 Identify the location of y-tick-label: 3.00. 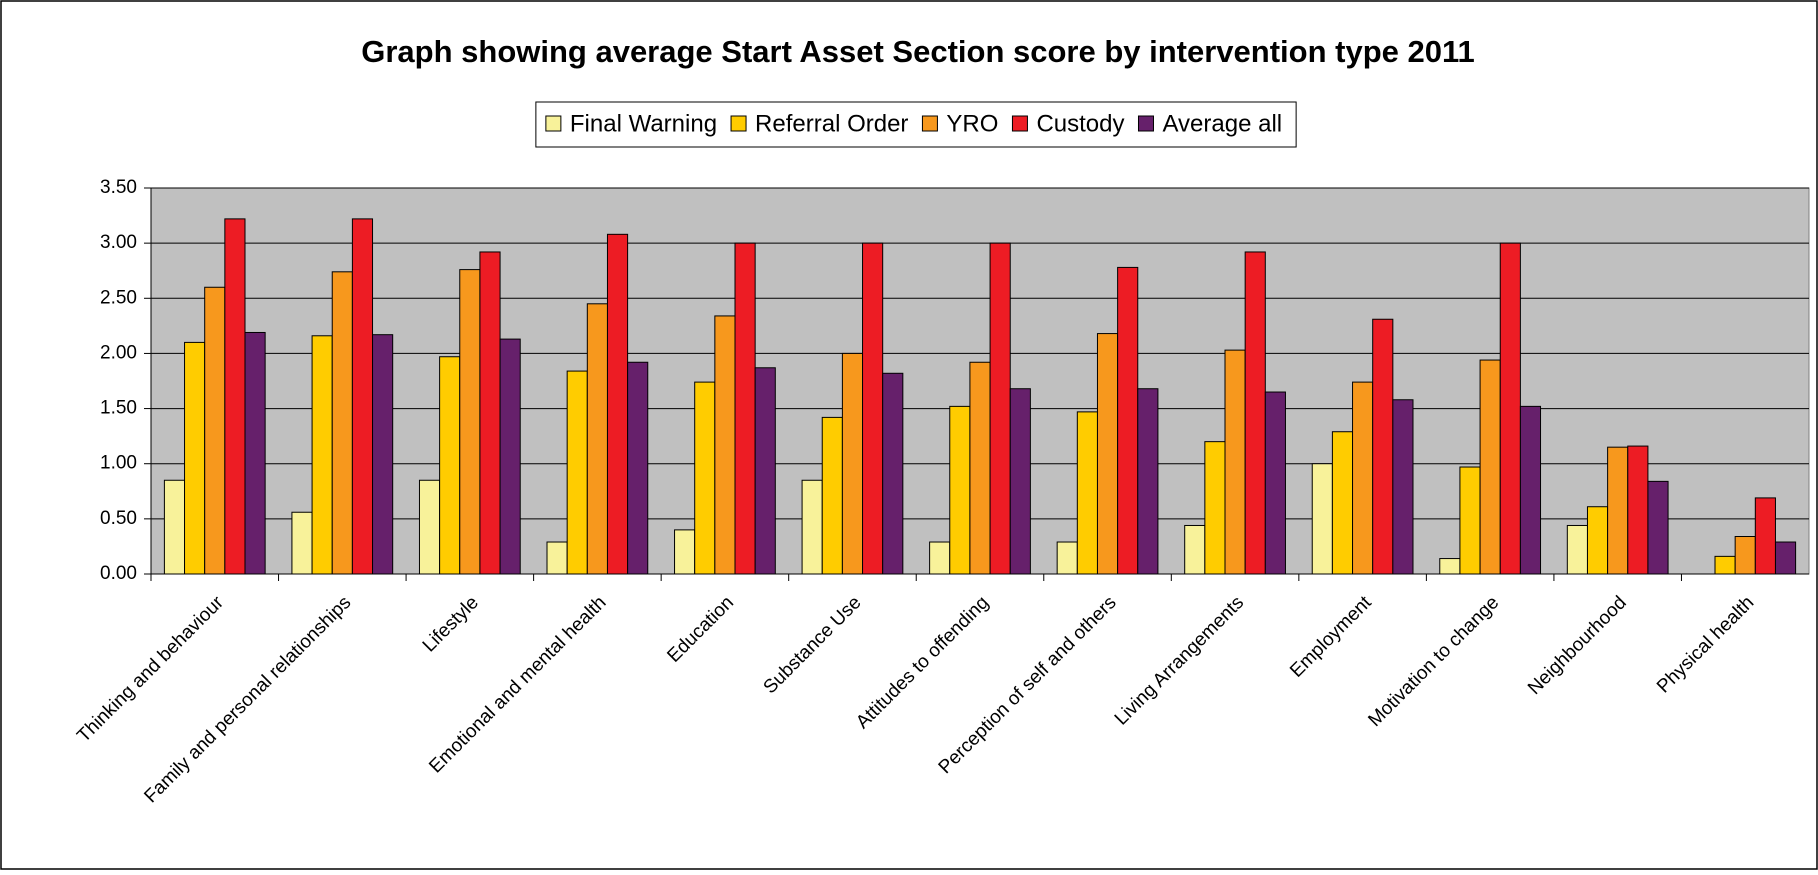
(118, 242).